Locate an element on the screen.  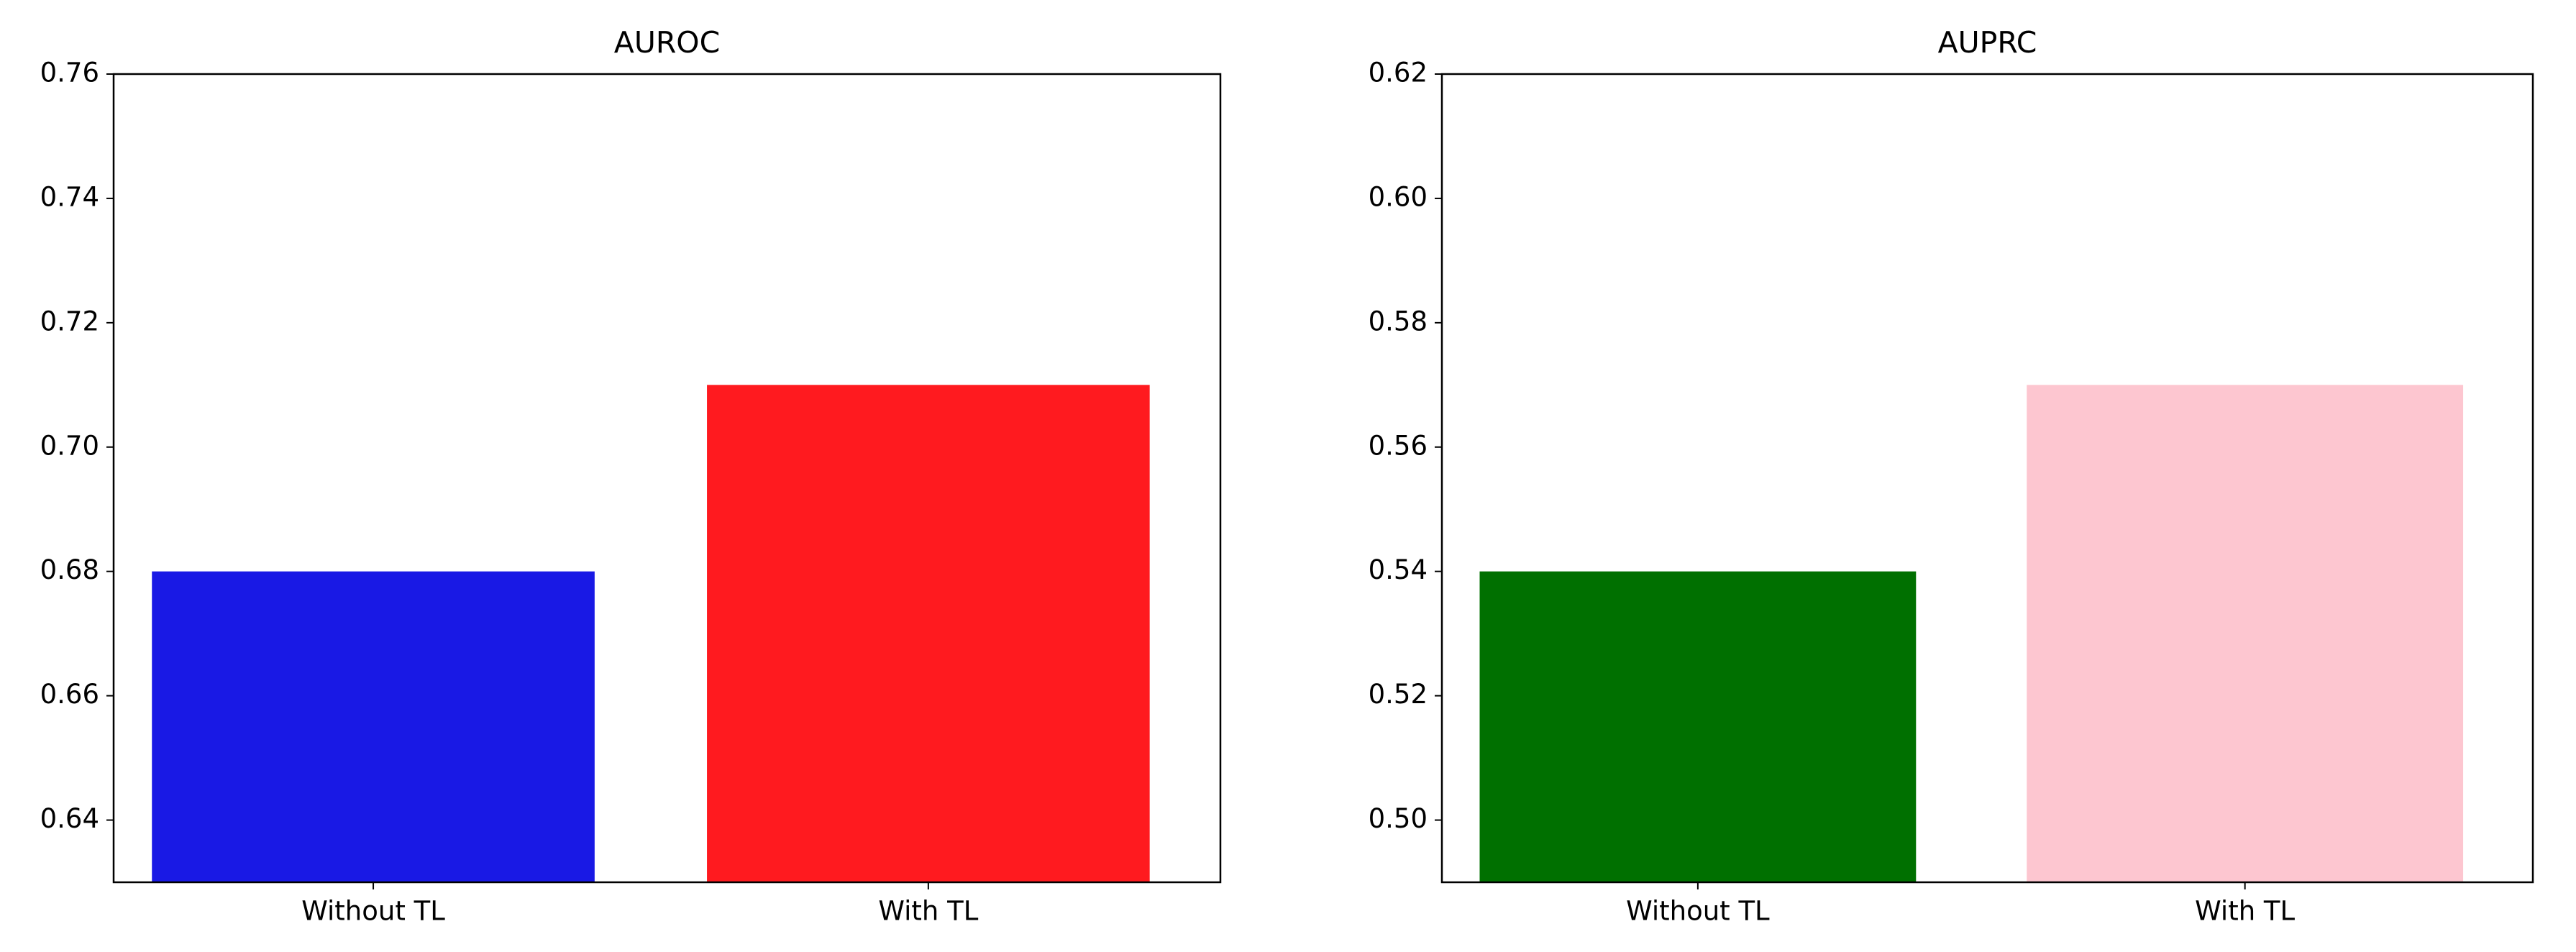
y-tick-label: 0.68 is located at coordinates (69, 569).